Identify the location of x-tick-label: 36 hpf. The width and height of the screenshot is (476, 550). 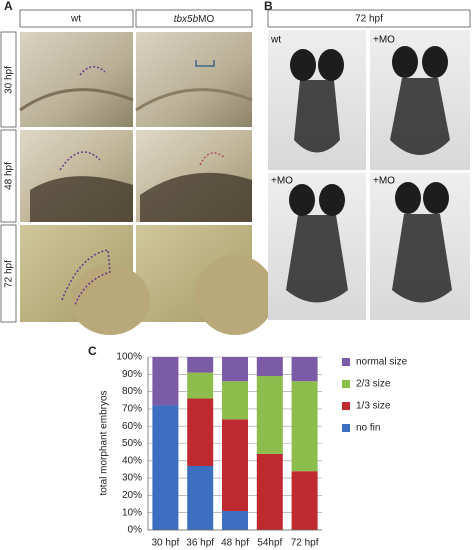
(200, 543).